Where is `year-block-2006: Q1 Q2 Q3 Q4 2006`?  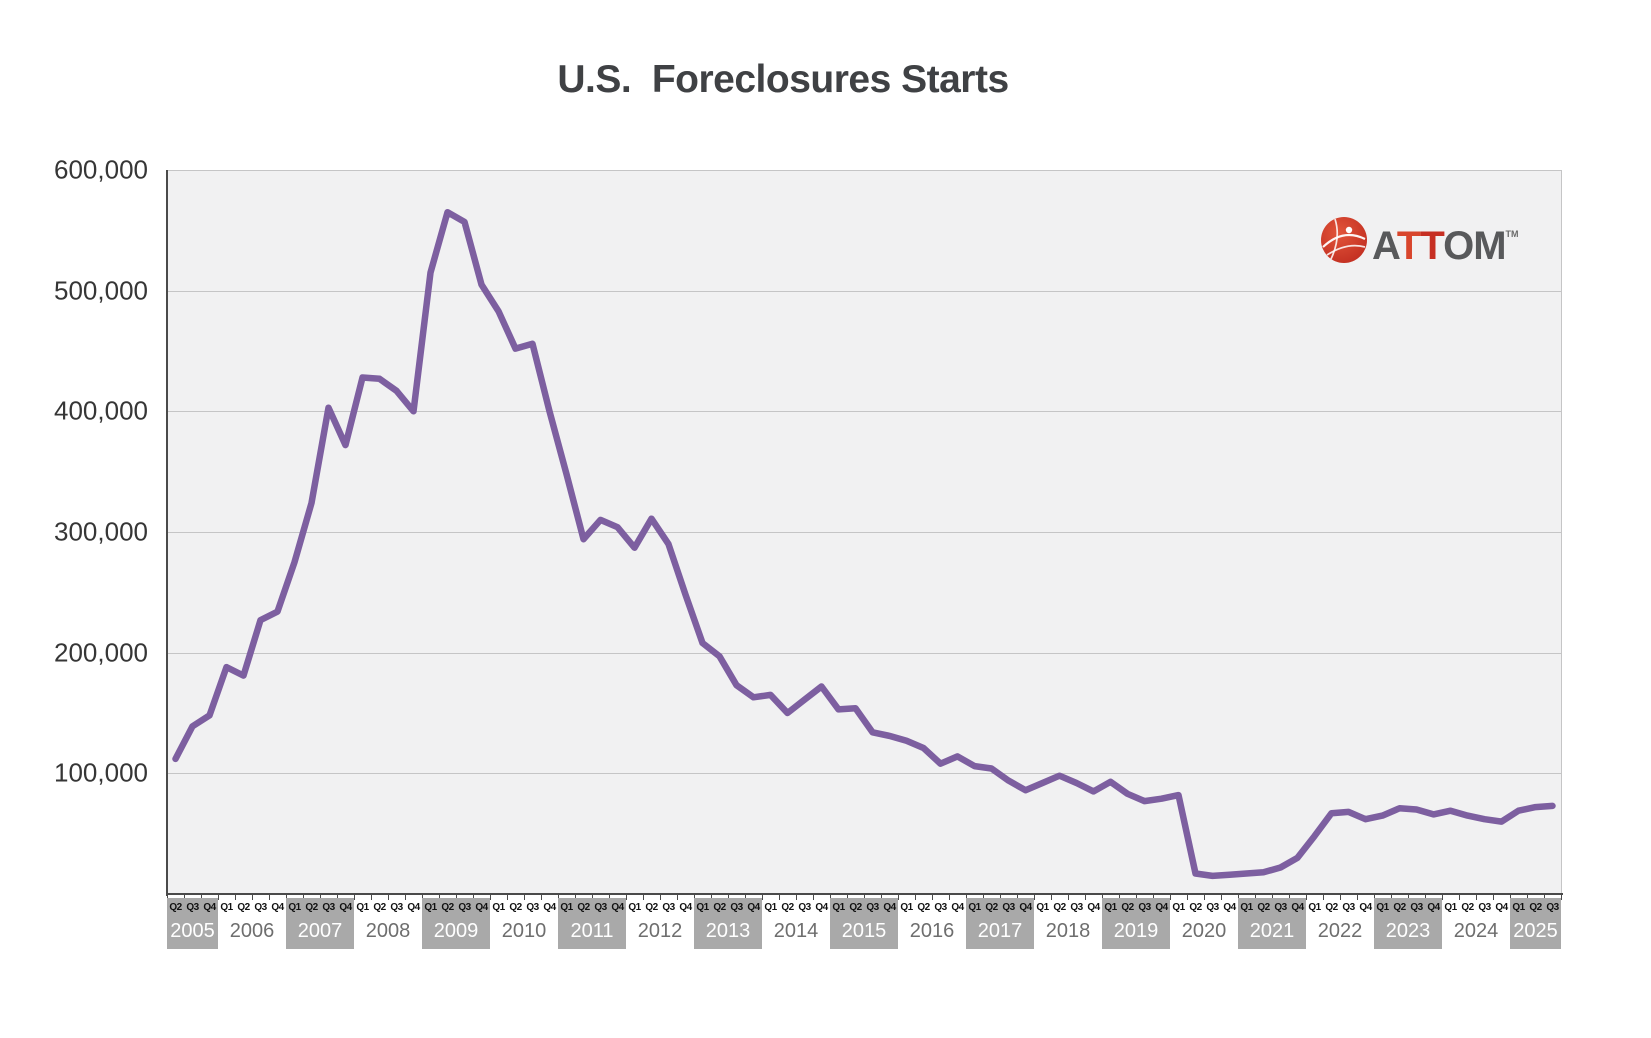
year-block-2006: Q1 Q2 Q3 Q4 2006 is located at coordinates (252, 923).